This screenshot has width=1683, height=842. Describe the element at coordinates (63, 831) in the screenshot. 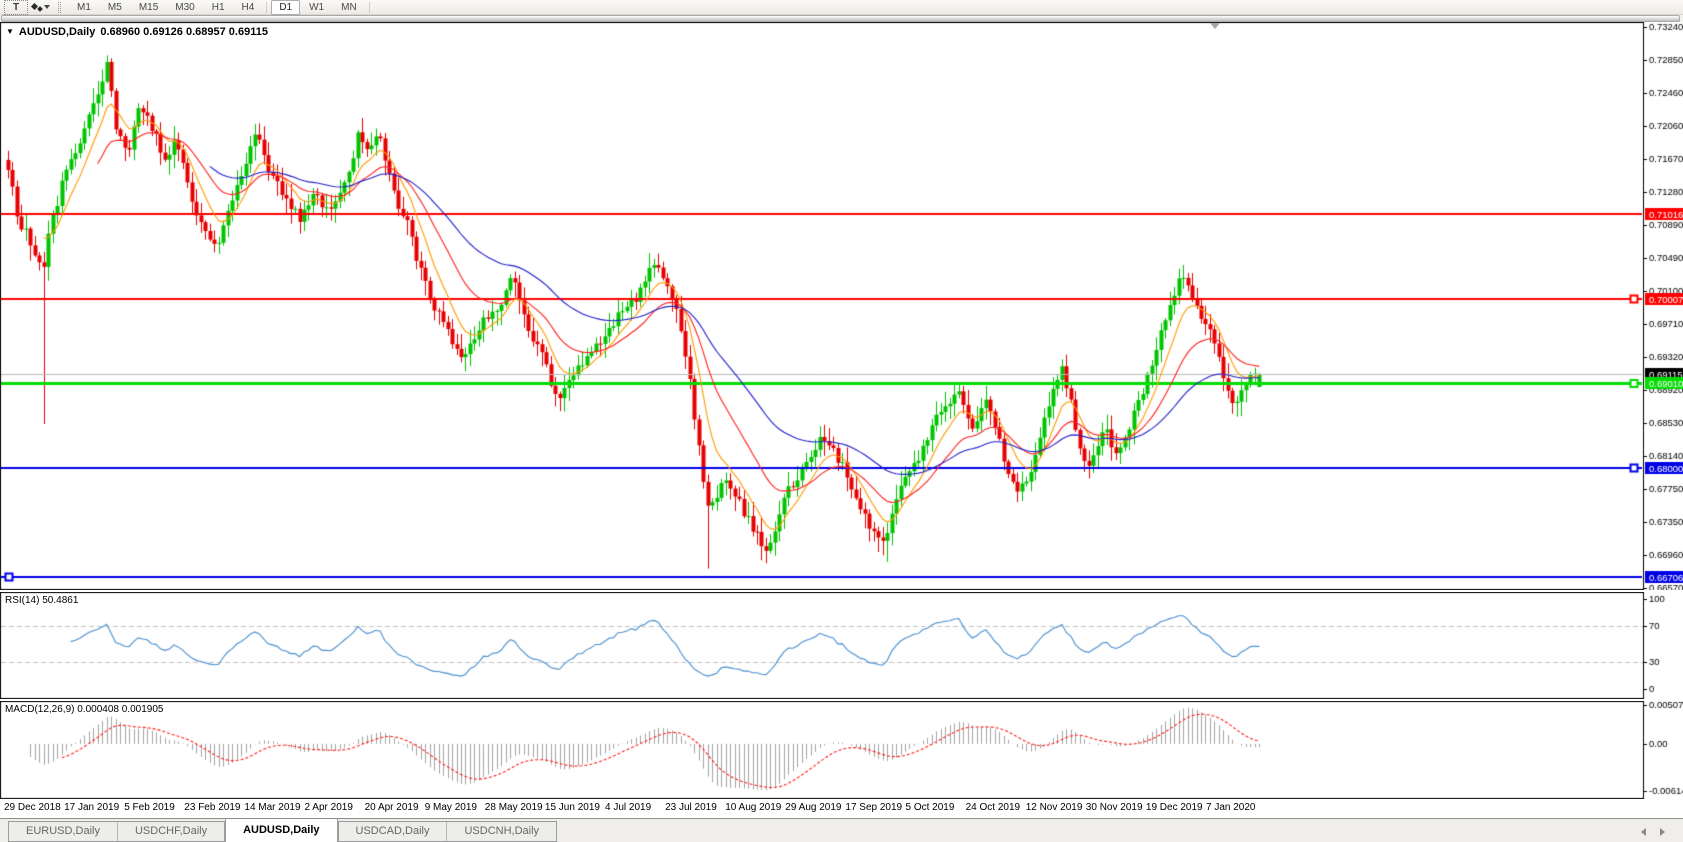

I see `tab-eurusd-daily: EURUSD,Daily` at that location.